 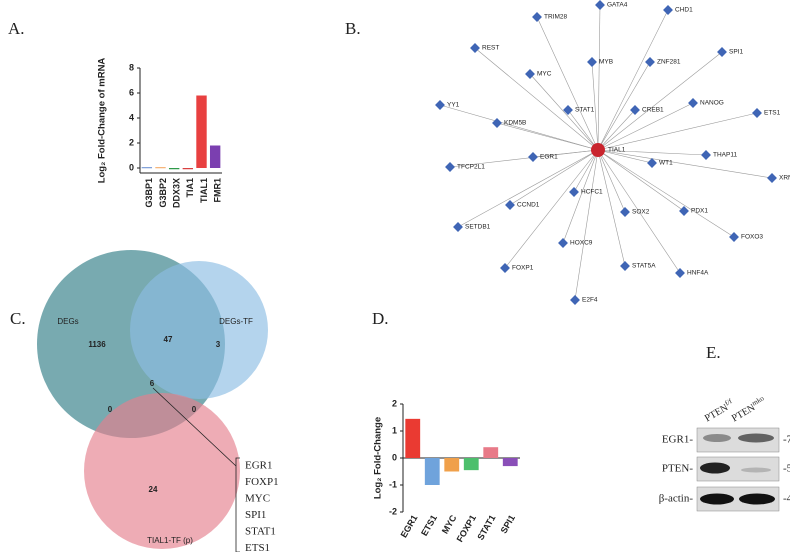 I want to click on center-label: TIAL1, so click(x=617, y=150).